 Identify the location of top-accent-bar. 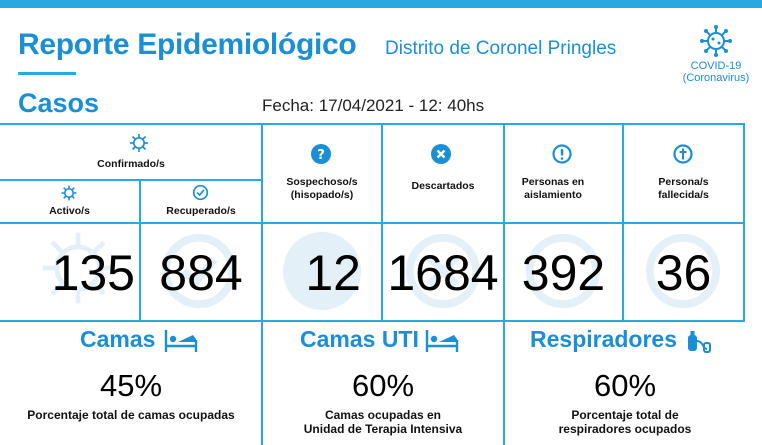
(381, 4).